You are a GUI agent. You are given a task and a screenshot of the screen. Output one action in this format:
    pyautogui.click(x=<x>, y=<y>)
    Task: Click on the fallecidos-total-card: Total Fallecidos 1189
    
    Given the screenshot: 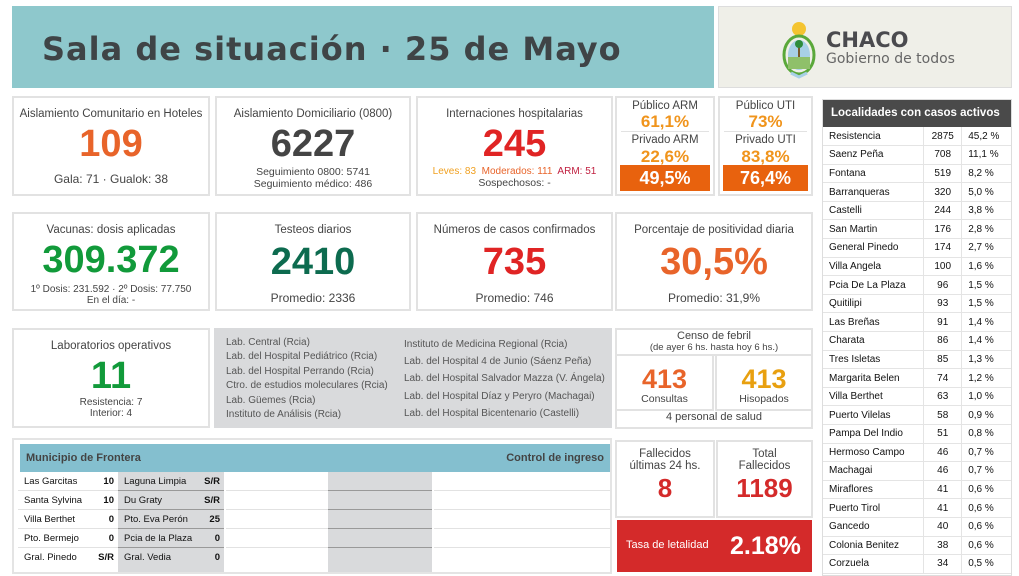 What is the action you would take?
    pyautogui.click(x=764, y=479)
    